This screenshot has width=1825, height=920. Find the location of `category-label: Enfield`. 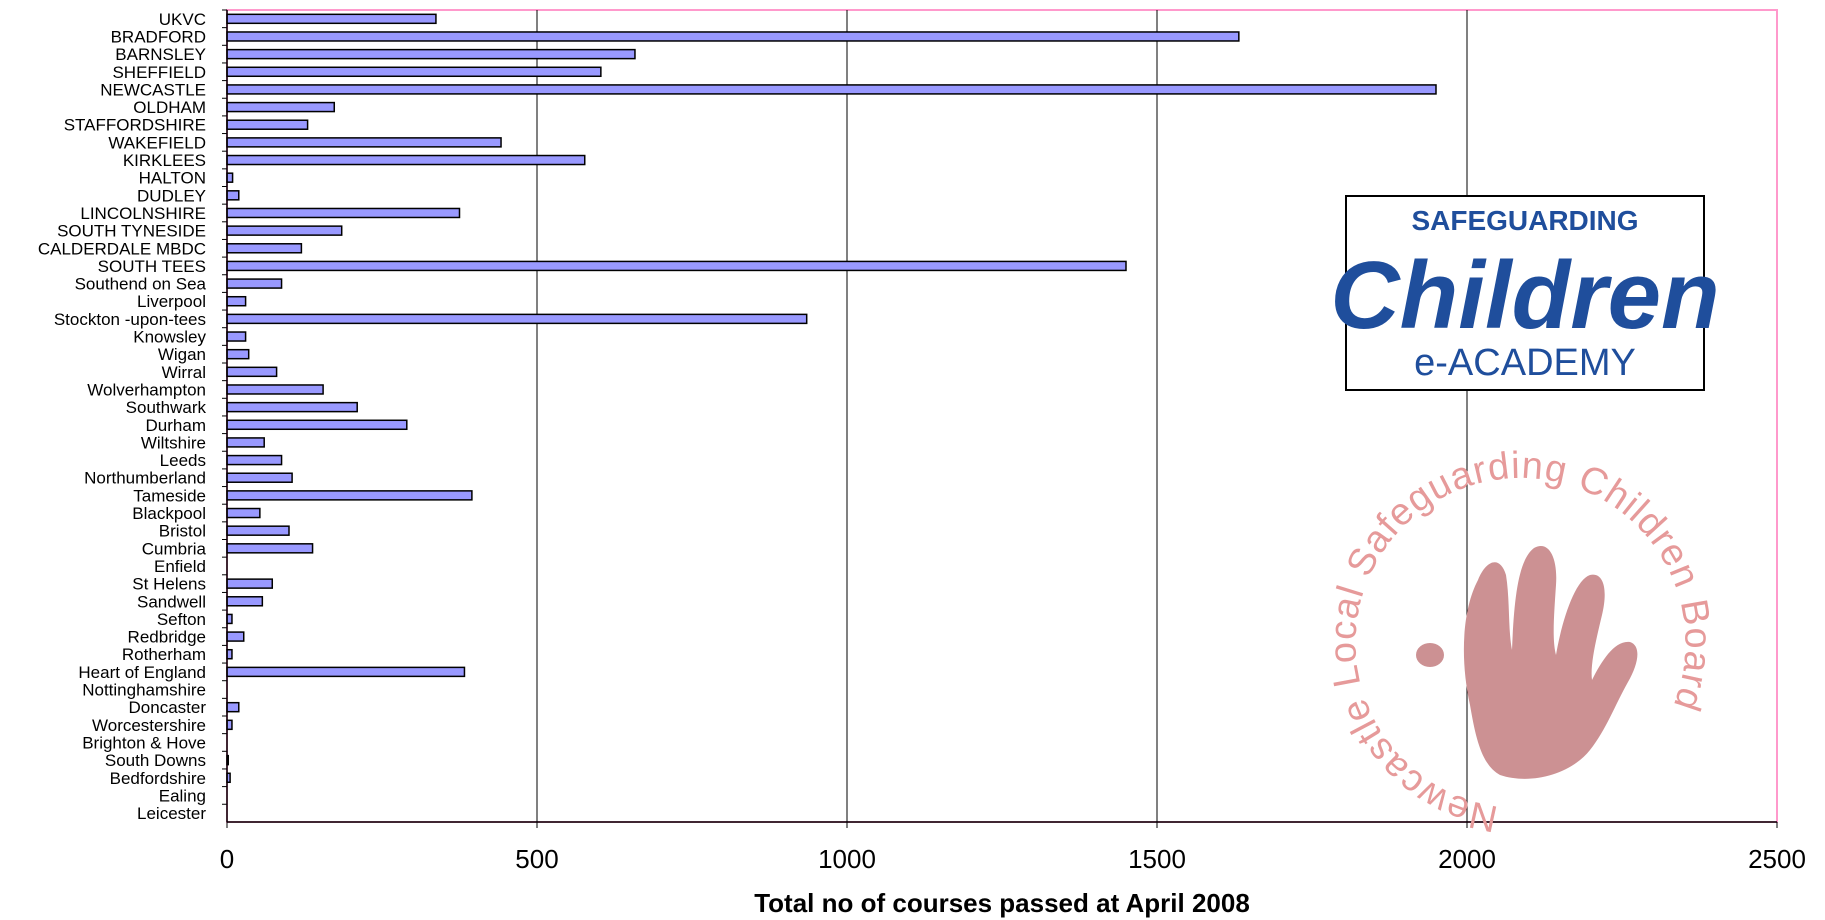

category-label: Enfield is located at coordinates (180, 566).